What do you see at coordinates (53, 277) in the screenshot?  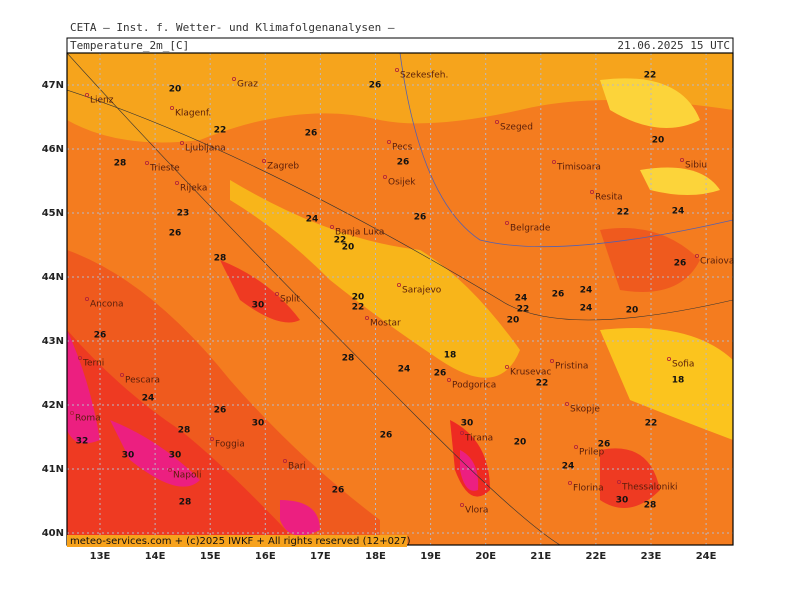 I see `lat-tick-label: 44N` at bounding box center [53, 277].